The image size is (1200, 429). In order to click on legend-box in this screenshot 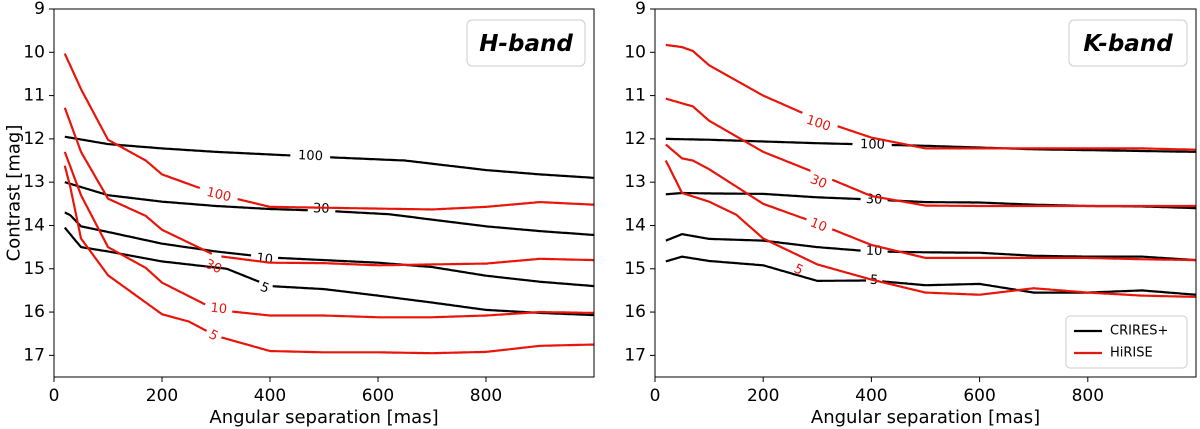, I will do `click(1126, 342)`.